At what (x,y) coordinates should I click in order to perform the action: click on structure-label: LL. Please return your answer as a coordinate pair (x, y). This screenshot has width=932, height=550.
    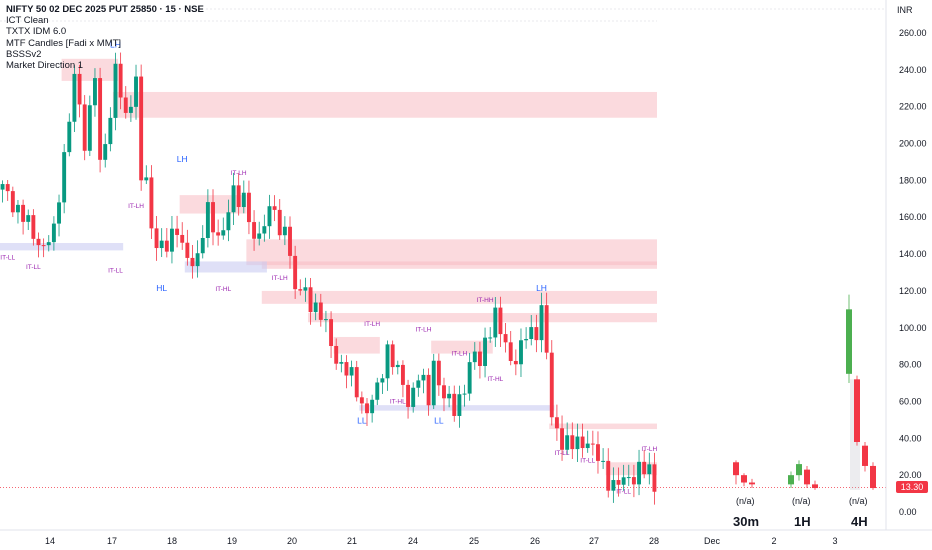
    Looking at the image, I should click on (362, 421).